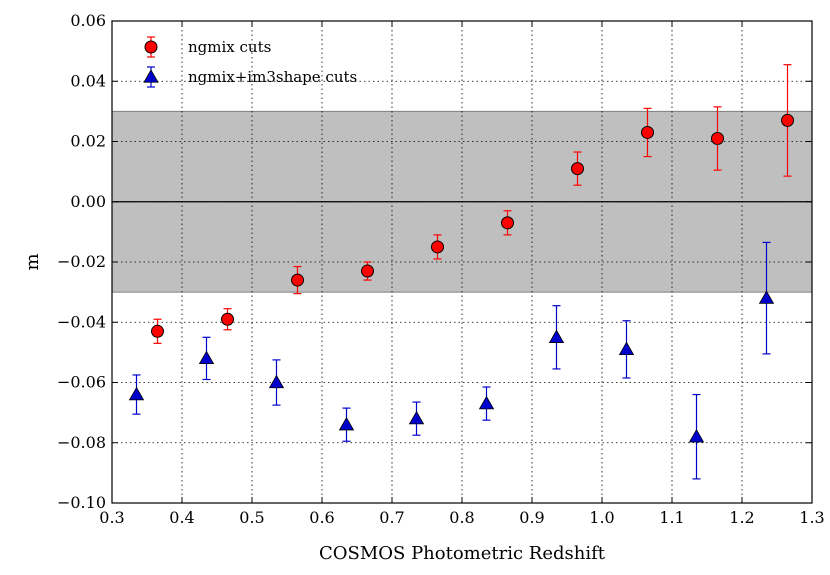 The width and height of the screenshot is (830, 575). What do you see at coordinates (461, 517) in the screenshot?
I see `x-tick-label: 0.8` at bounding box center [461, 517].